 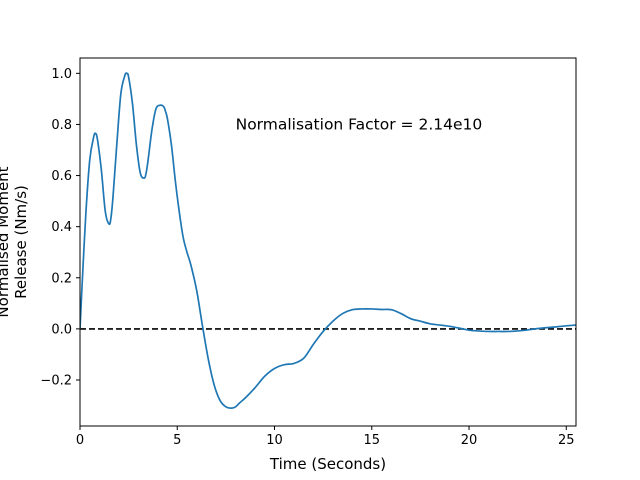 What do you see at coordinates (21, 242) in the screenshot?
I see `y-axis-label-line-2: Release (Nm/s)` at bounding box center [21, 242].